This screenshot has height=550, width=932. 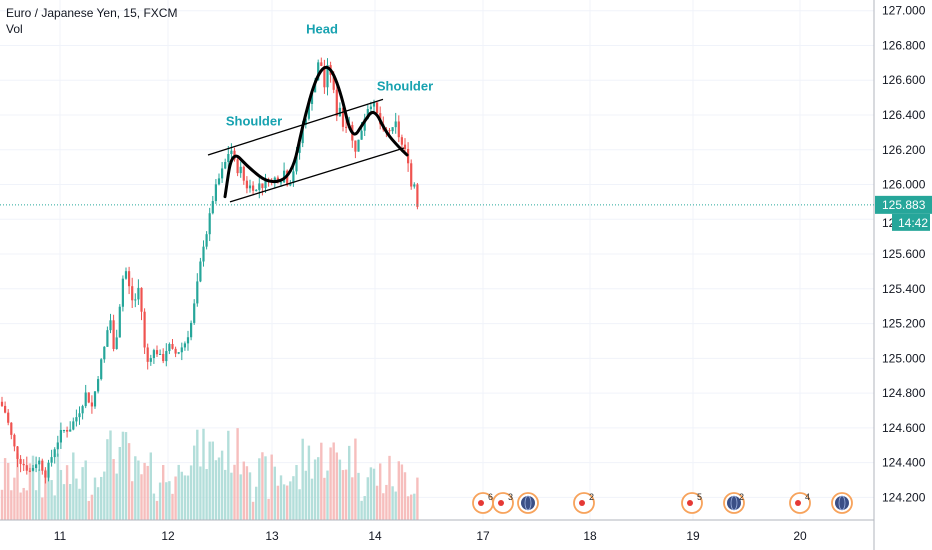 I want to click on chart-legend: Euro / Japanese Yen, 15, FXCM Vol, so click(x=91, y=21).